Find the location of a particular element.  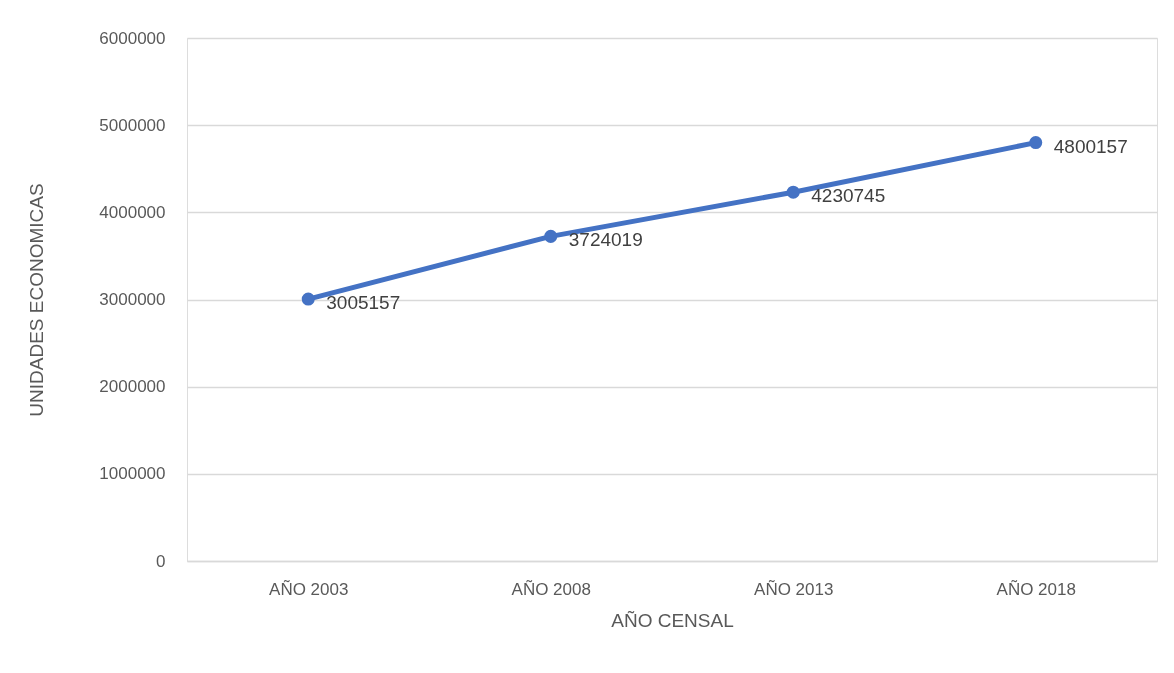

y-tick-label: 5000000 is located at coordinates (132, 125).